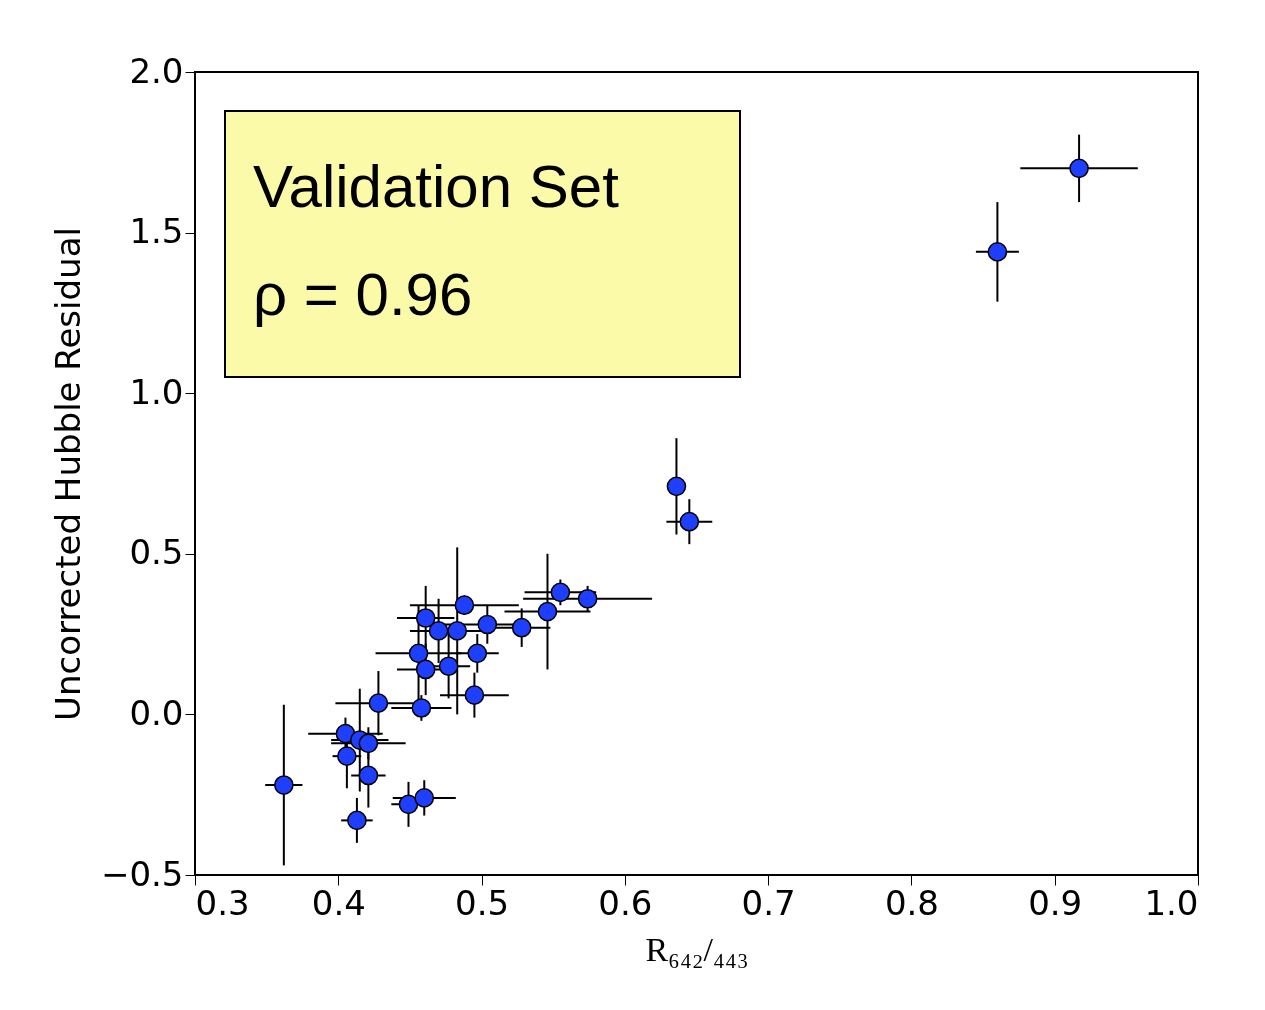 This screenshot has width=1265, height=1010. I want to click on x-tick-label: 0.7, so click(768, 902).